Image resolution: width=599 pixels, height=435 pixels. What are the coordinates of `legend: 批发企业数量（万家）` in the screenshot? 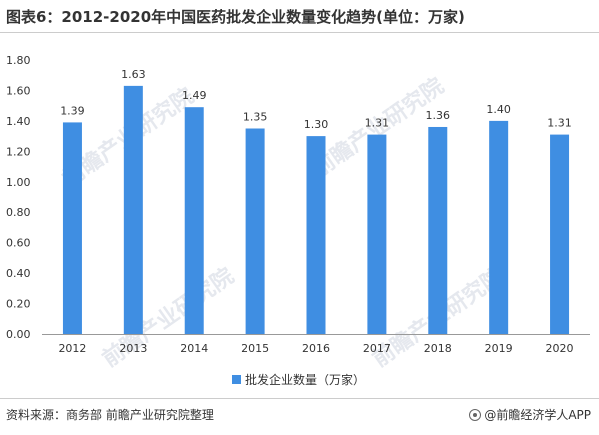 It's located at (298, 379).